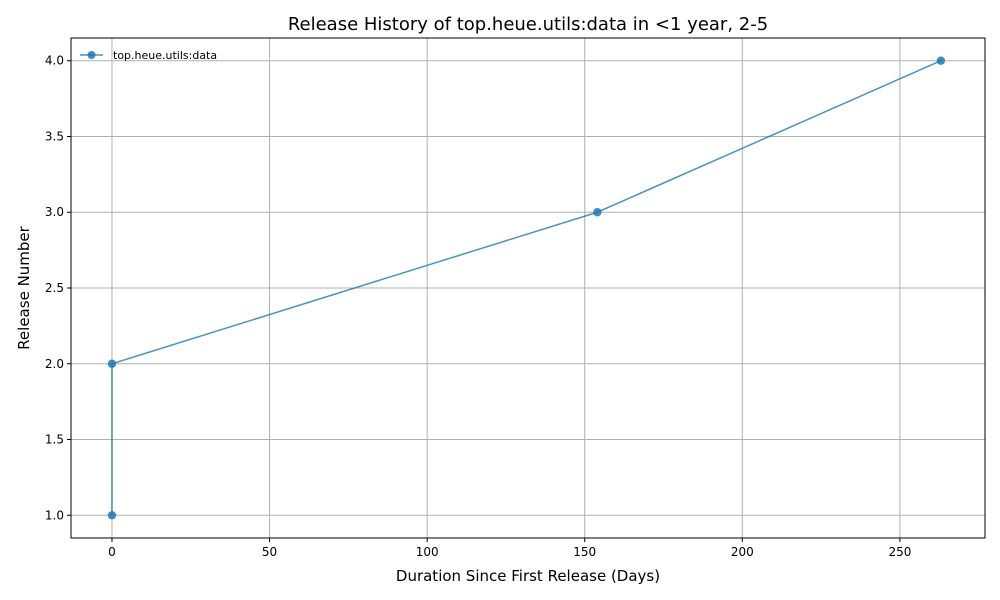  What do you see at coordinates (54, 212) in the screenshot?
I see `y-tick-label: 3.0` at bounding box center [54, 212].